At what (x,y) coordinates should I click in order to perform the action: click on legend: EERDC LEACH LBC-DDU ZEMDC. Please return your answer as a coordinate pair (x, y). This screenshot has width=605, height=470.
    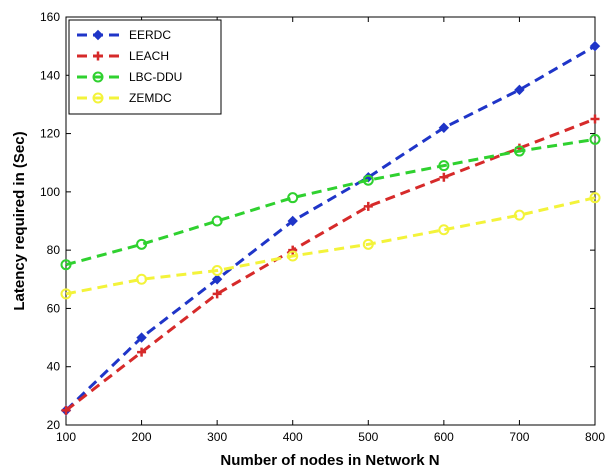
    Looking at the image, I should click on (145, 67).